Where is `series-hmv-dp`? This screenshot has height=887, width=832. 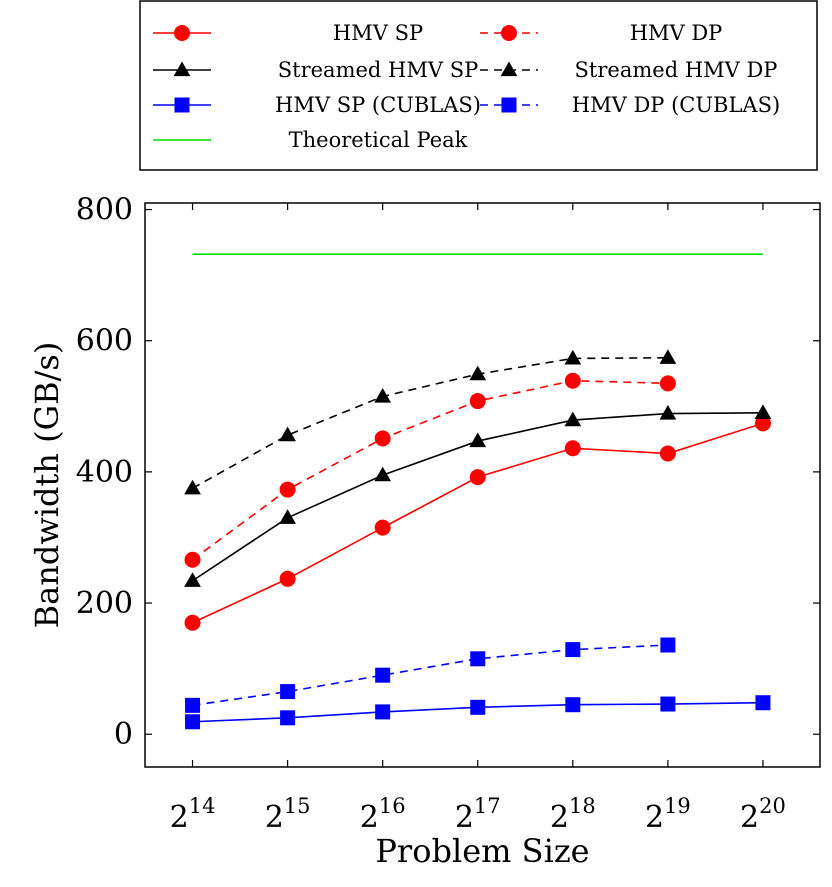
series-hmv-dp is located at coordinates (430, 470).